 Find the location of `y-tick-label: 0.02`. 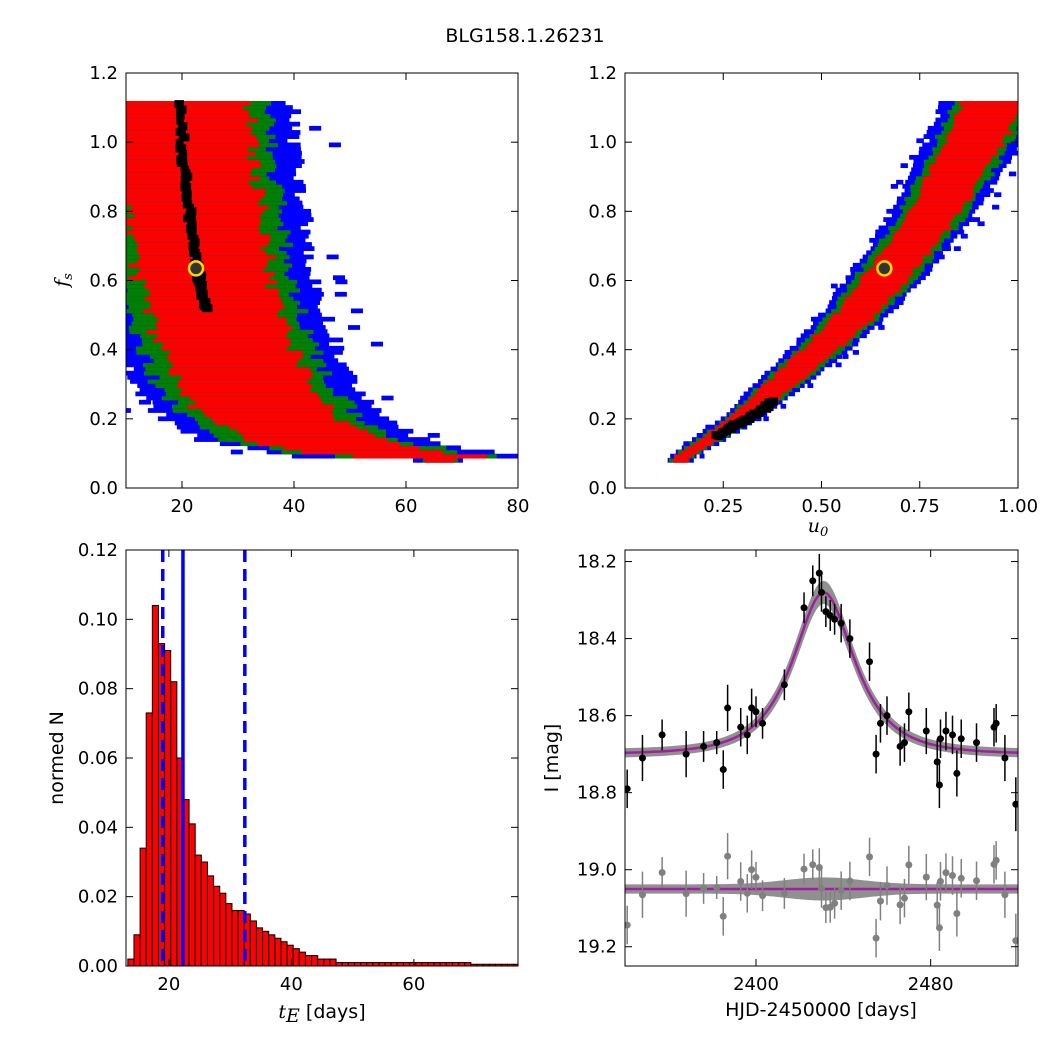

y-tick-label: 0.02 is located at coordinates (98, 897).